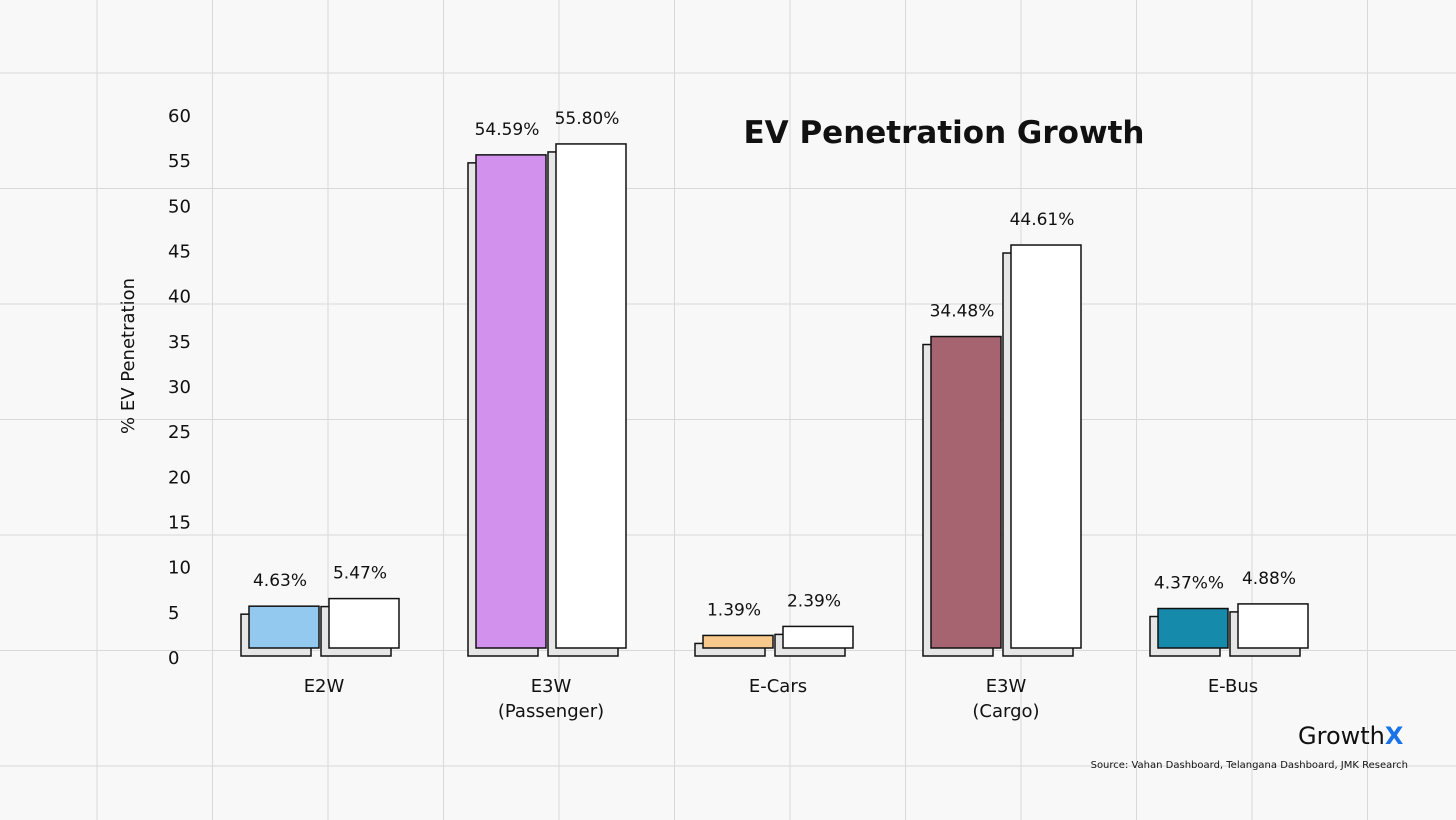 Image resolution: width=1456 pixels, height=820 pixels. Describe the element at coordinates (507, 130) in the screenshot. I see `bar-value-label: 54.59%` at that location.